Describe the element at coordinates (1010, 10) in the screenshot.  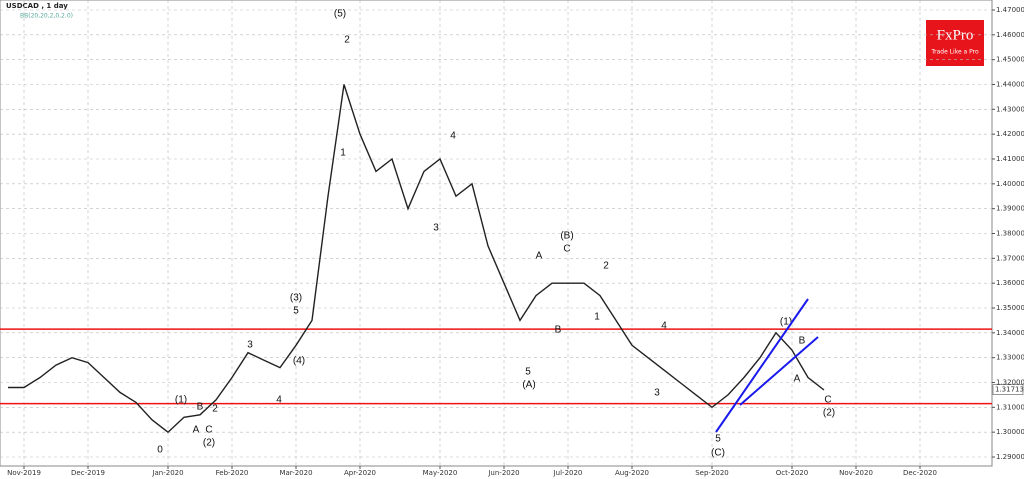
I see `y-tick-label: 1.47000` at that location.